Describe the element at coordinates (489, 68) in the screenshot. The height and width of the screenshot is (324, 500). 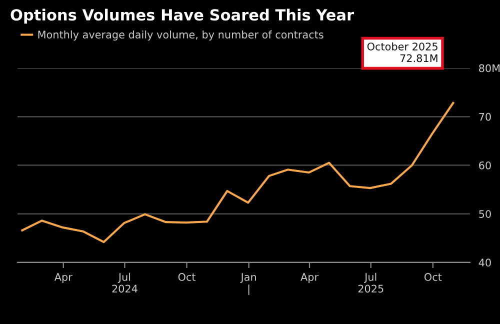
I see `y-tick-label: 80M` at that location.